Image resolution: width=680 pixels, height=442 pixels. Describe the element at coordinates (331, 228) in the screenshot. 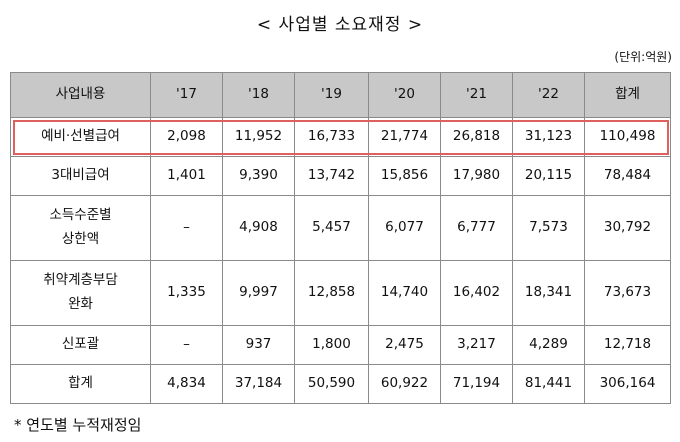

I see `table-cell: 5,457` at that location.